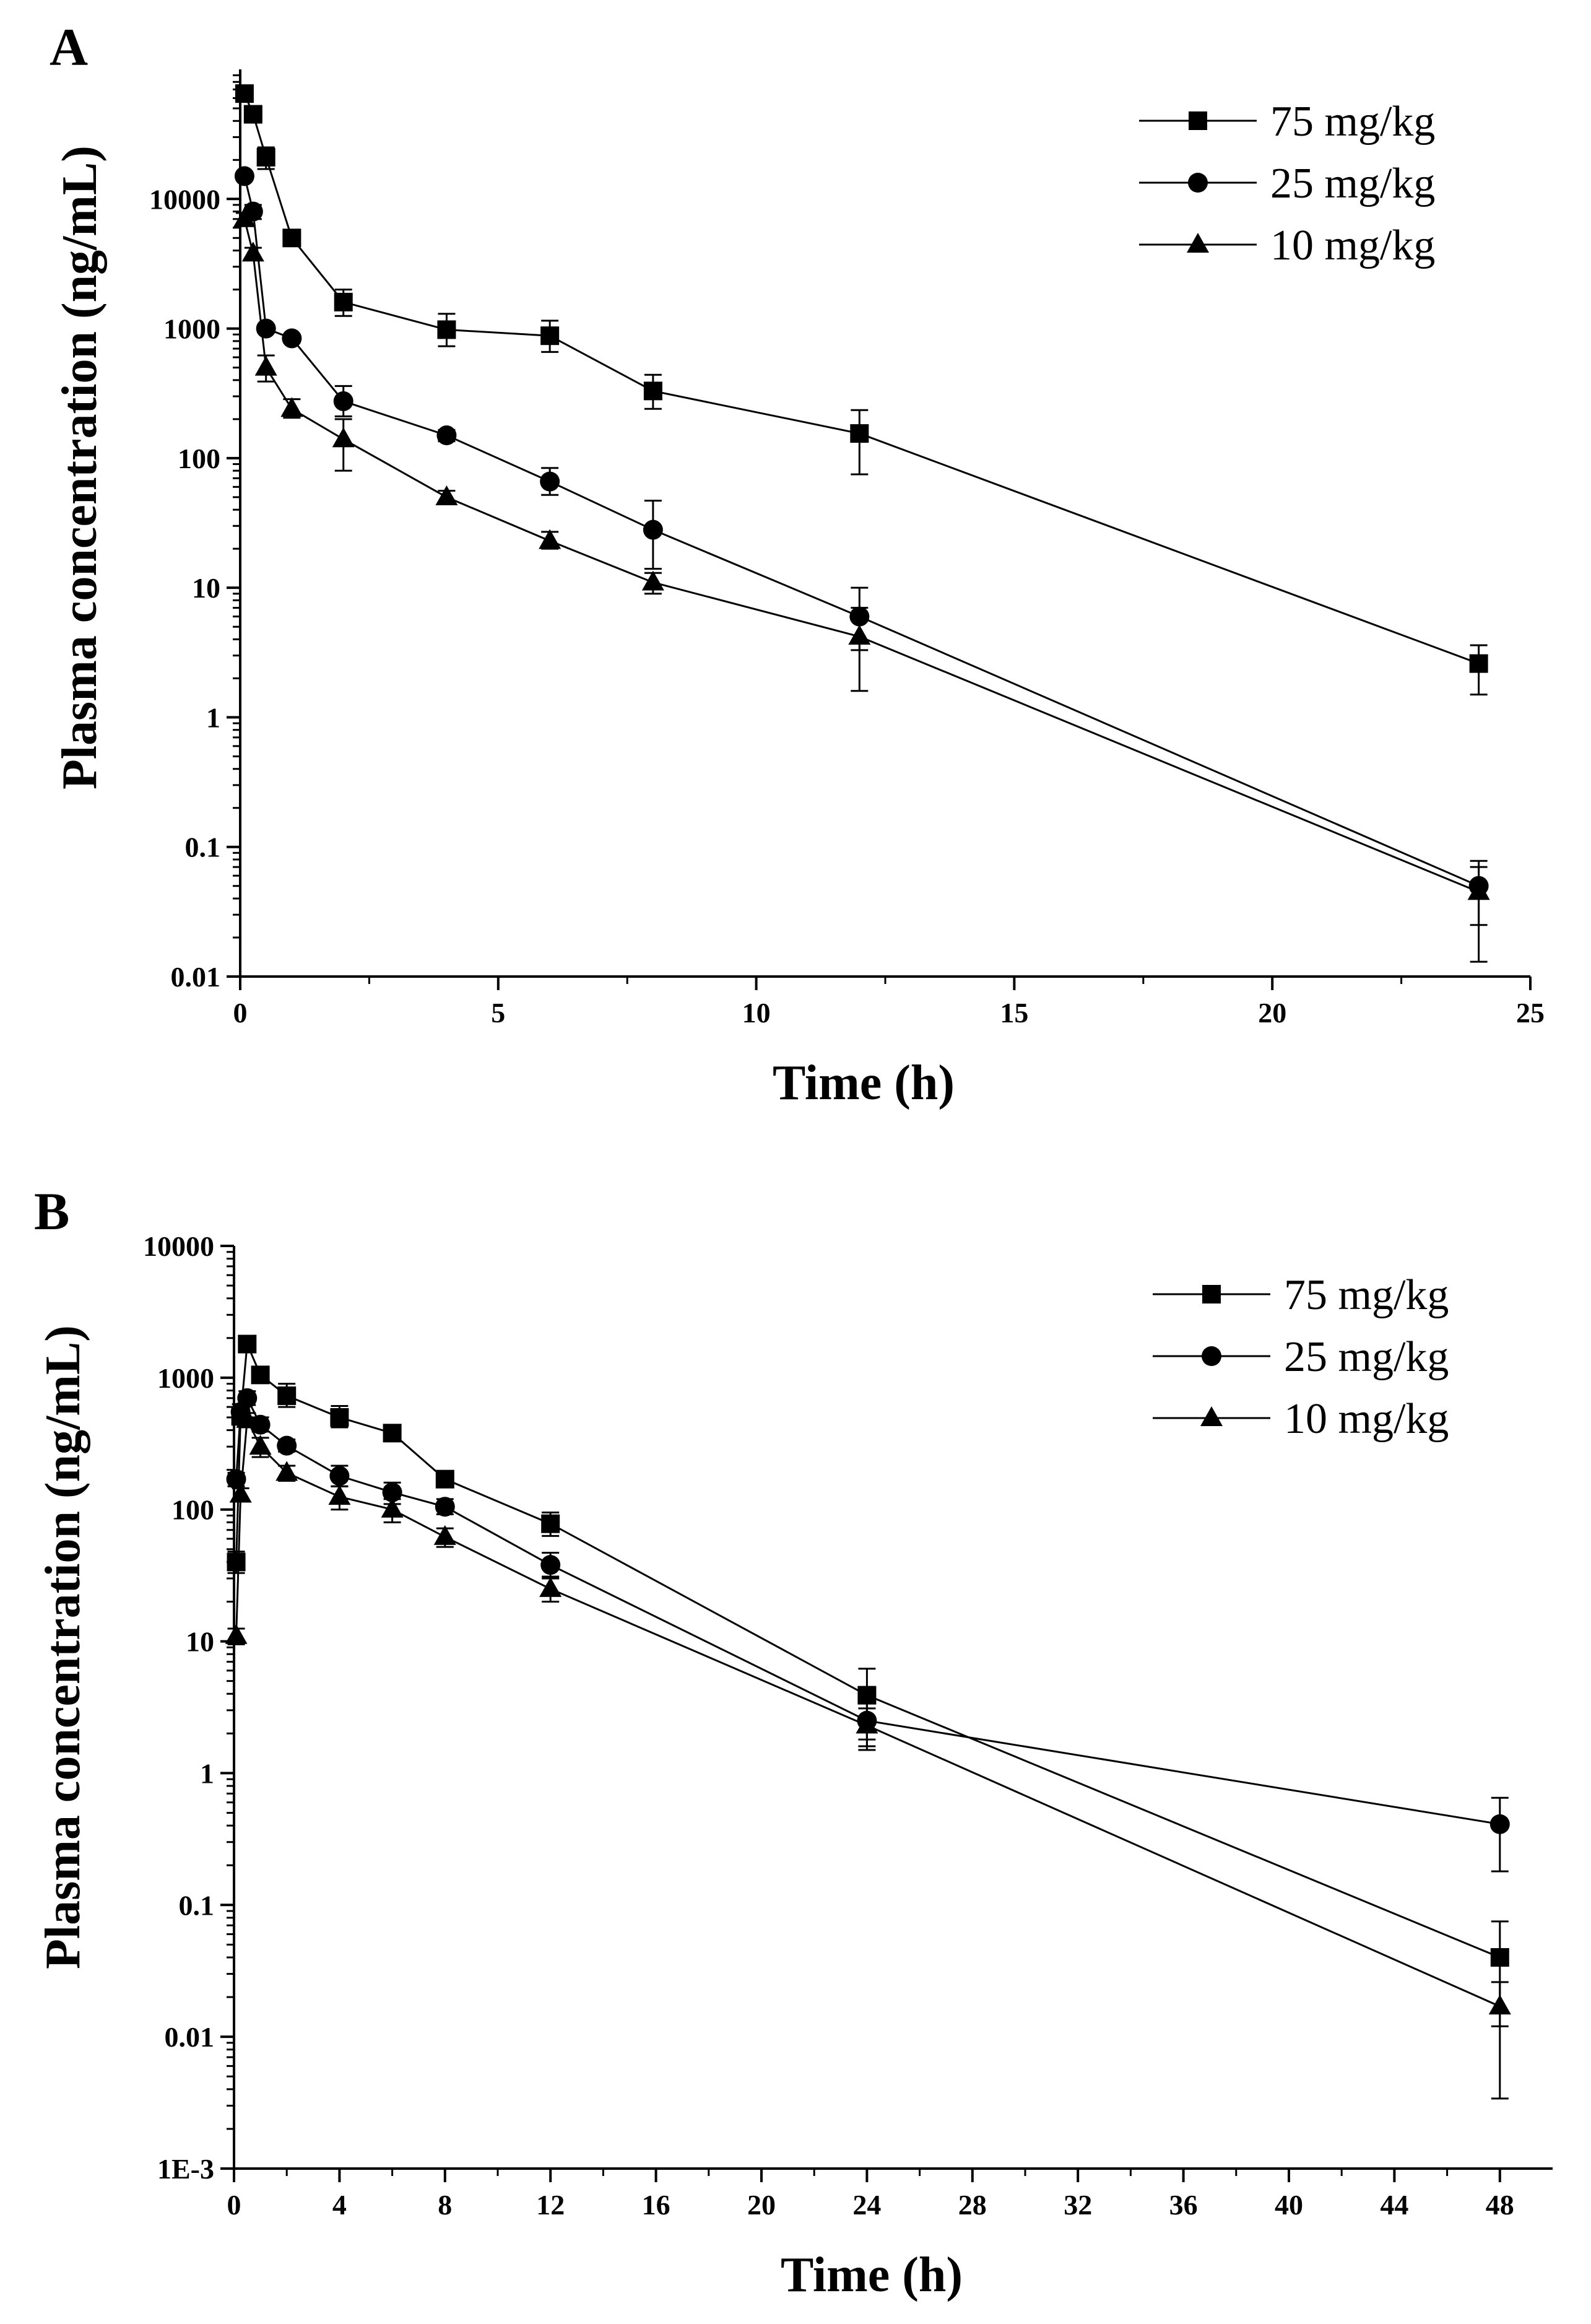 The height and width of the screenshot is (2324, 1591). What do you see at coordinates (184, 199) in the screenshot?
I see `panel-a-y-tick-label: 10000` at bounding box center [184, 199].